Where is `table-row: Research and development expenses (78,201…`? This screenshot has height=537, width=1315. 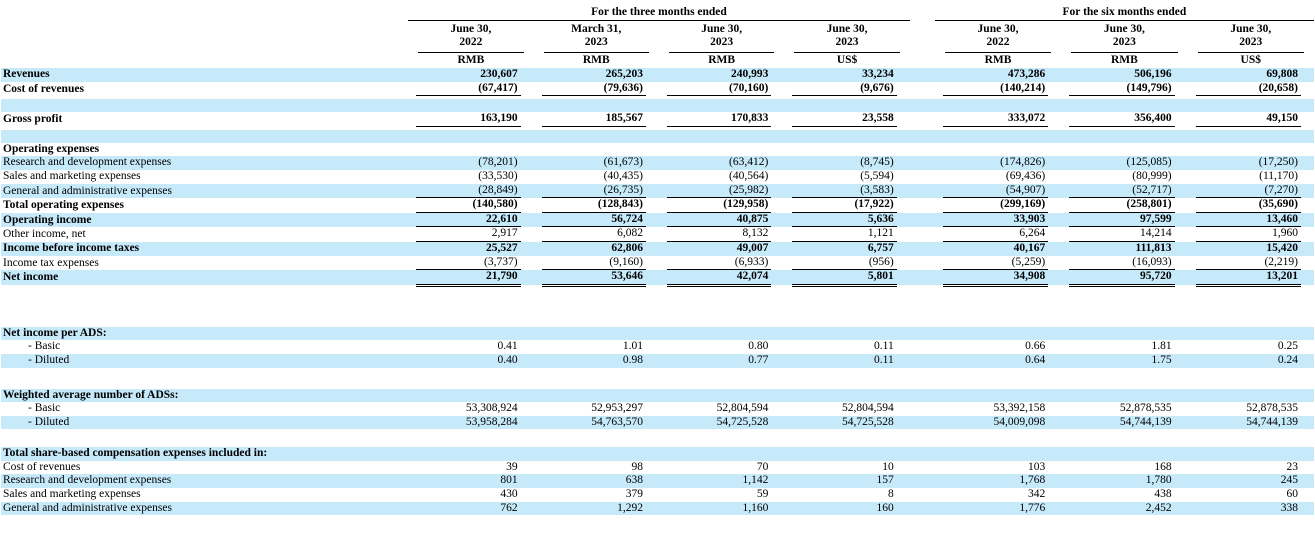
table-row: Research and development expenses (78,201… is located at coordinates (657, 163).